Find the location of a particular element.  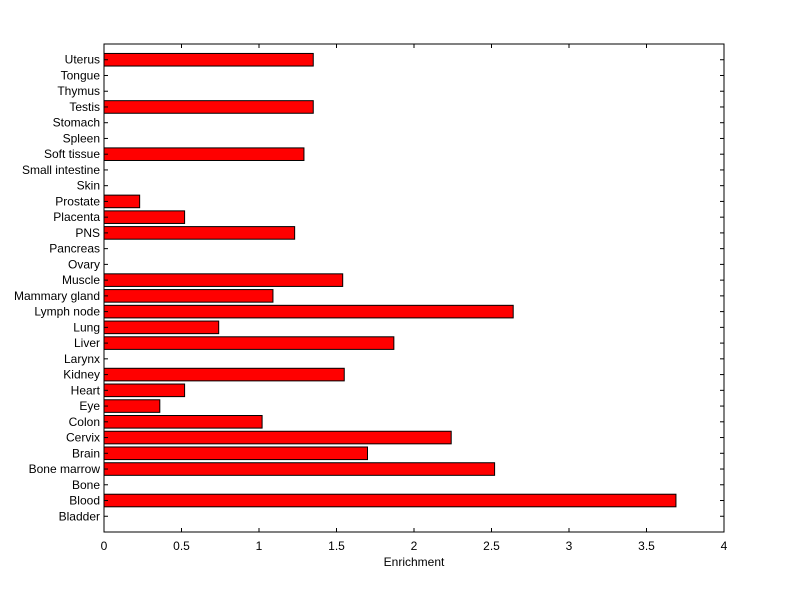

bar-cervix is located at coordinates (277, 437).